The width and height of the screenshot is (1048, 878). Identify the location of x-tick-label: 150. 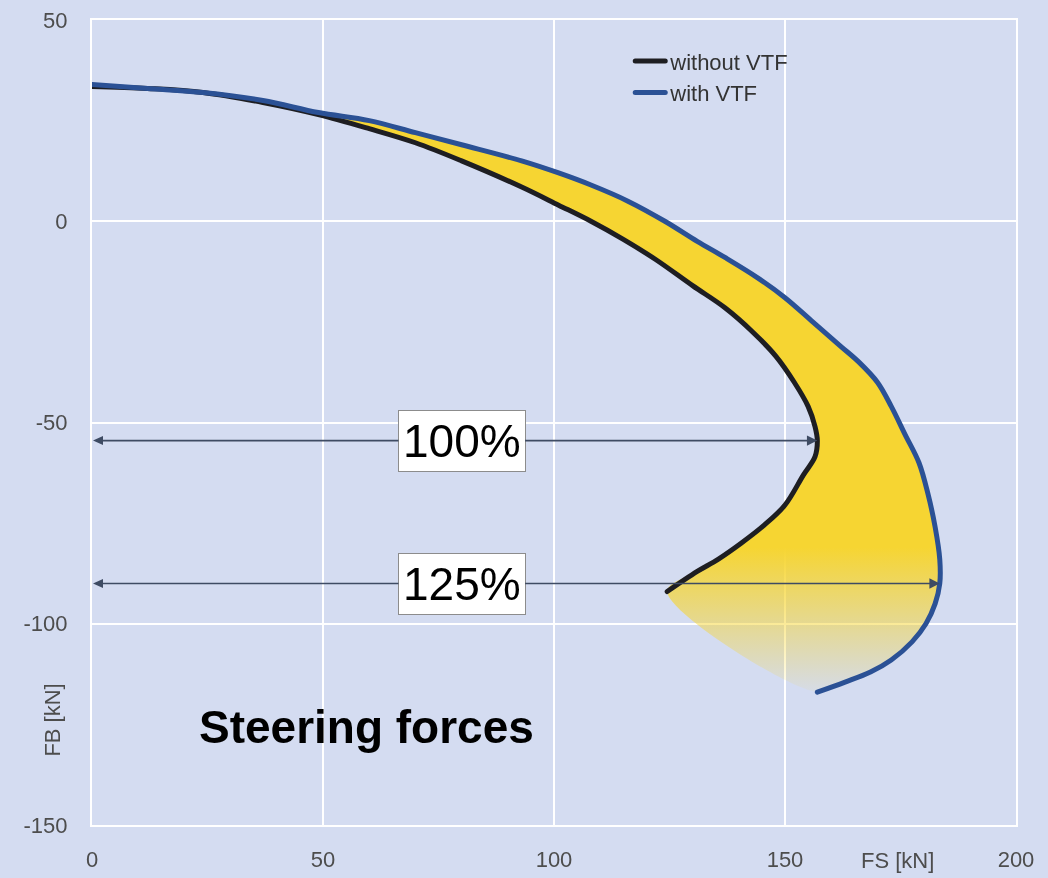
(785, 860).